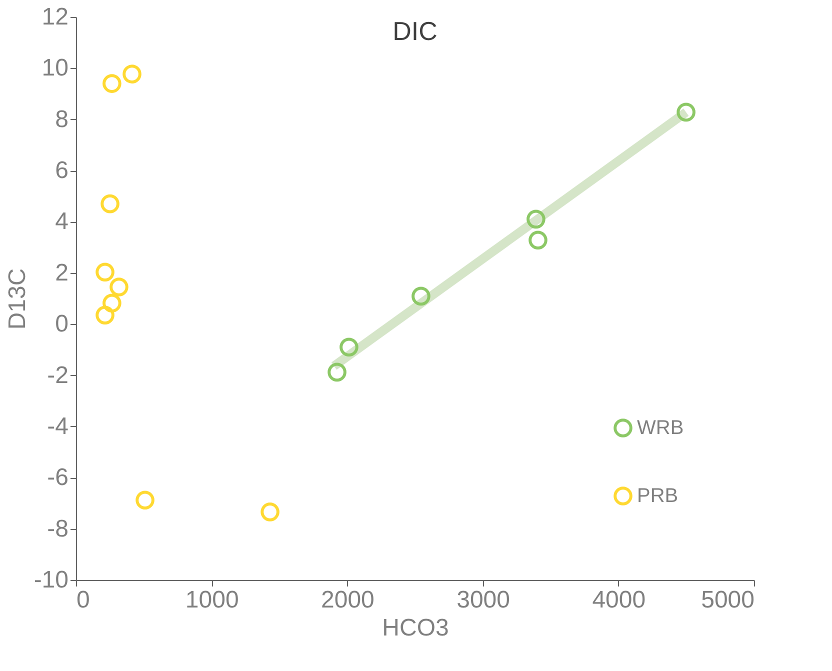 The height and width of the screenshot is (671, 832). What do you see at coordinates (61, 324) in the screenshot?
I see `y-tick-label: 0` at bounding box center [61, 324].